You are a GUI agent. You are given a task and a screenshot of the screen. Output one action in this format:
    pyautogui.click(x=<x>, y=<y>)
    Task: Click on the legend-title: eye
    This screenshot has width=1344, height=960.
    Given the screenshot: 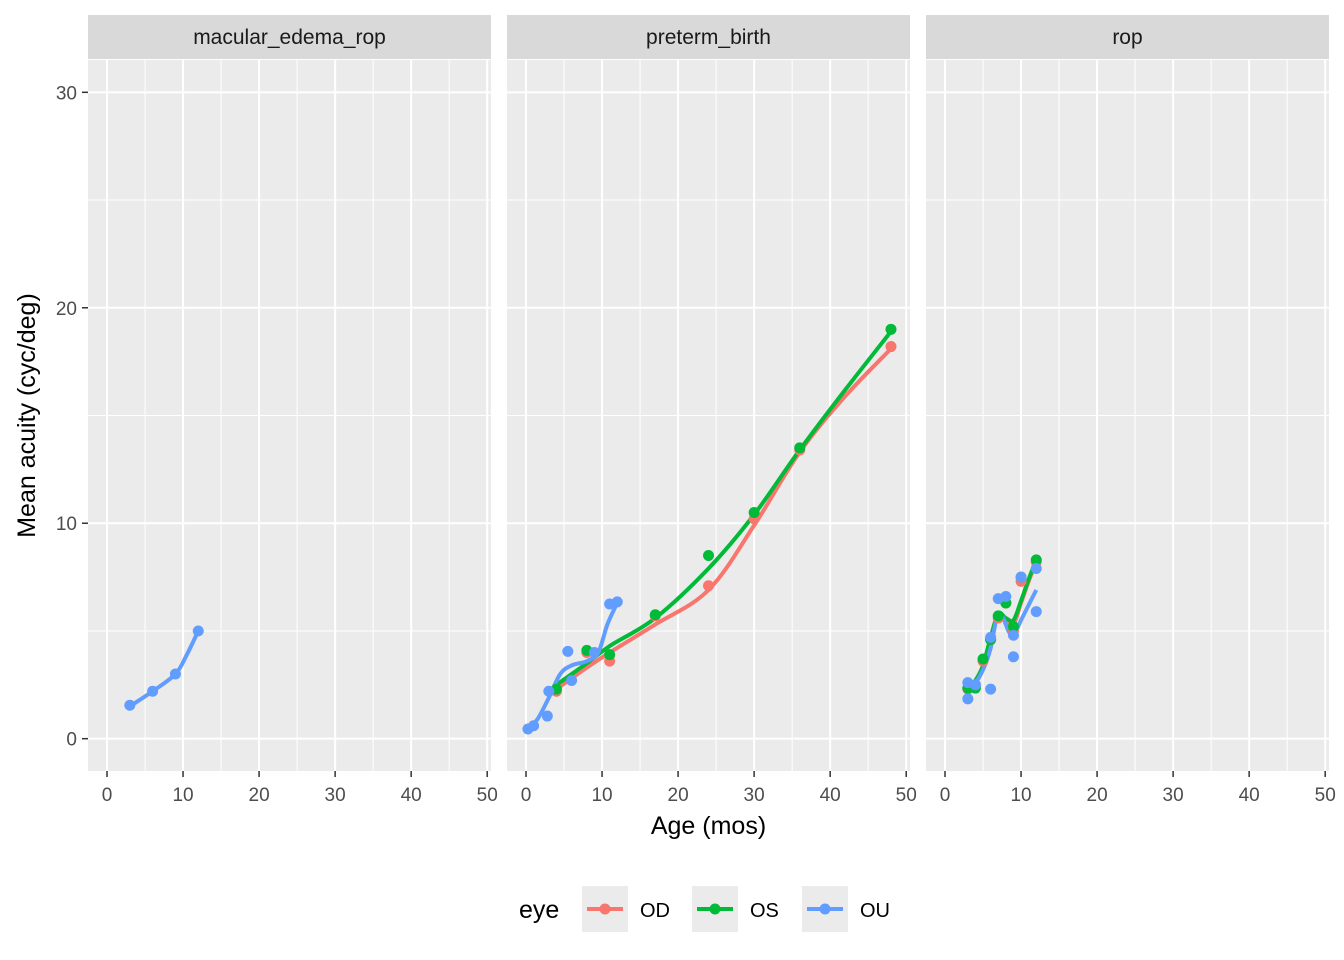 What is the action you would take?
    pyautogui.click(x=539, y=910)
    